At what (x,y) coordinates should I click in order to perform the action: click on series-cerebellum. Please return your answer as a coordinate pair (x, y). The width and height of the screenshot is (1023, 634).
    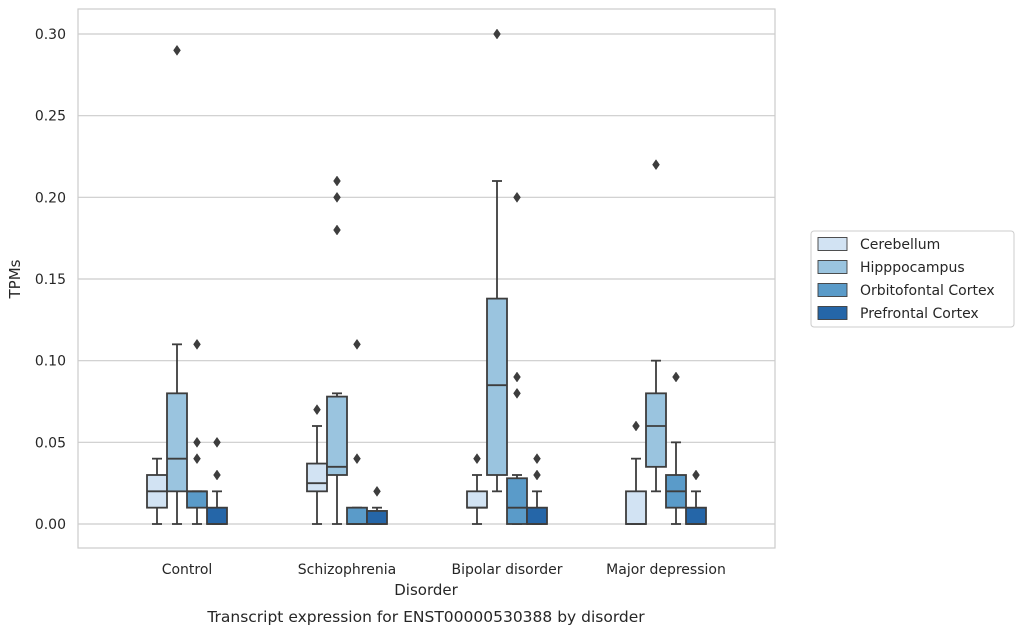
    Looking at the image, I should click on (396, 464).